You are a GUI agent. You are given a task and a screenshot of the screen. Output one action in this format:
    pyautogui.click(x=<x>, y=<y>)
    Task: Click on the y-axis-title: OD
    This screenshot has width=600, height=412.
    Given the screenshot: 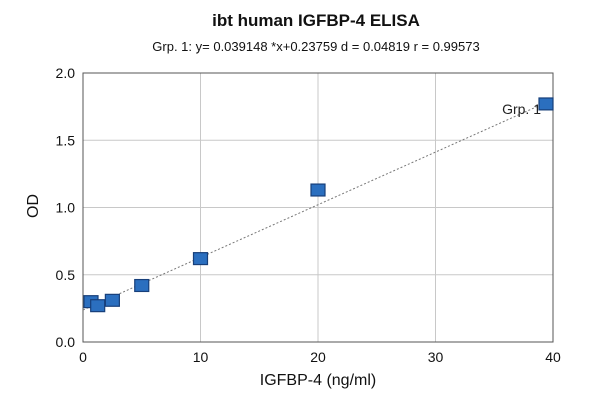 What is the action you would take?
    pyautogui.click(x=33, y=206)
    